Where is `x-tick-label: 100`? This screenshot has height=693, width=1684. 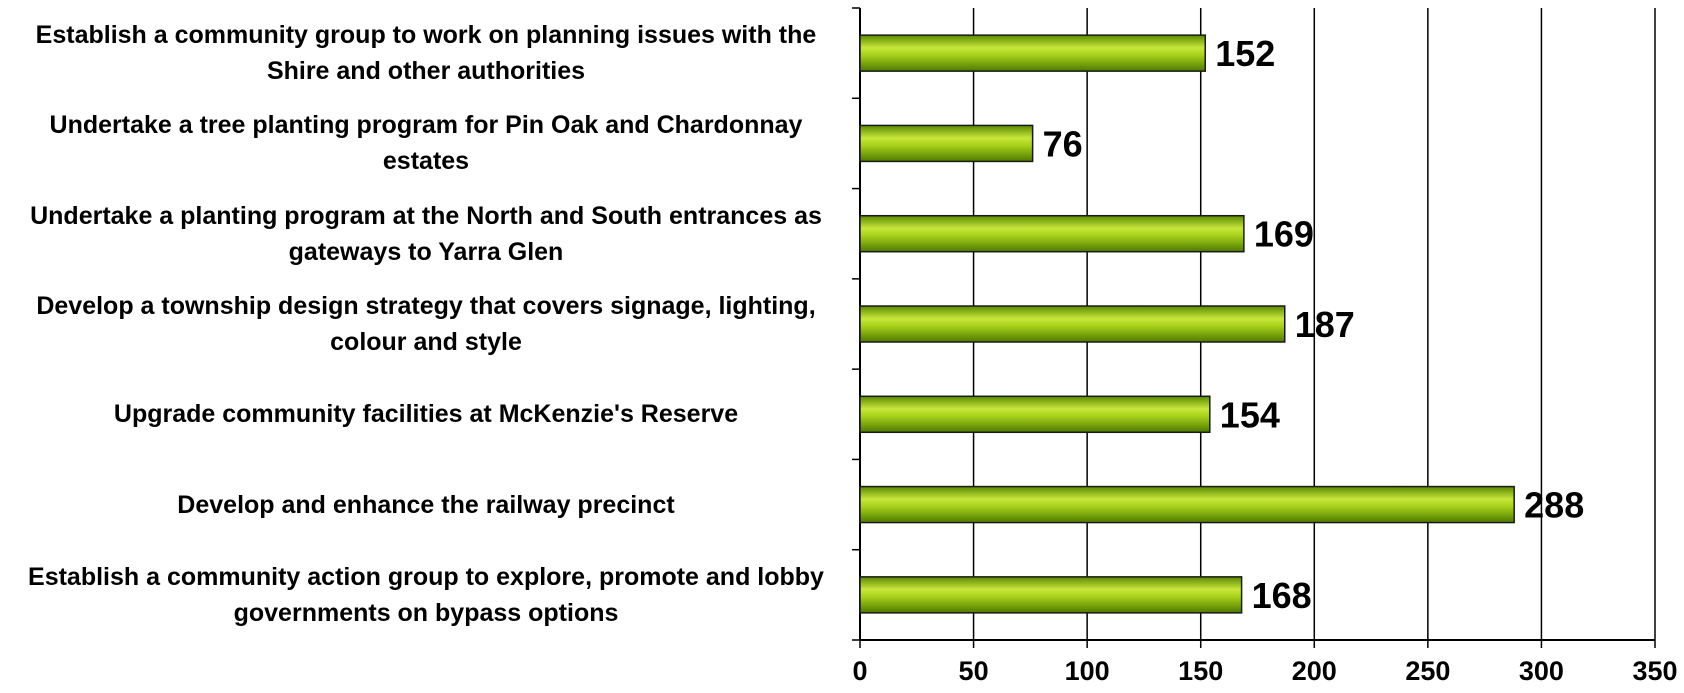 x-tick-label: 100 is located at coordinates (1087, 671).